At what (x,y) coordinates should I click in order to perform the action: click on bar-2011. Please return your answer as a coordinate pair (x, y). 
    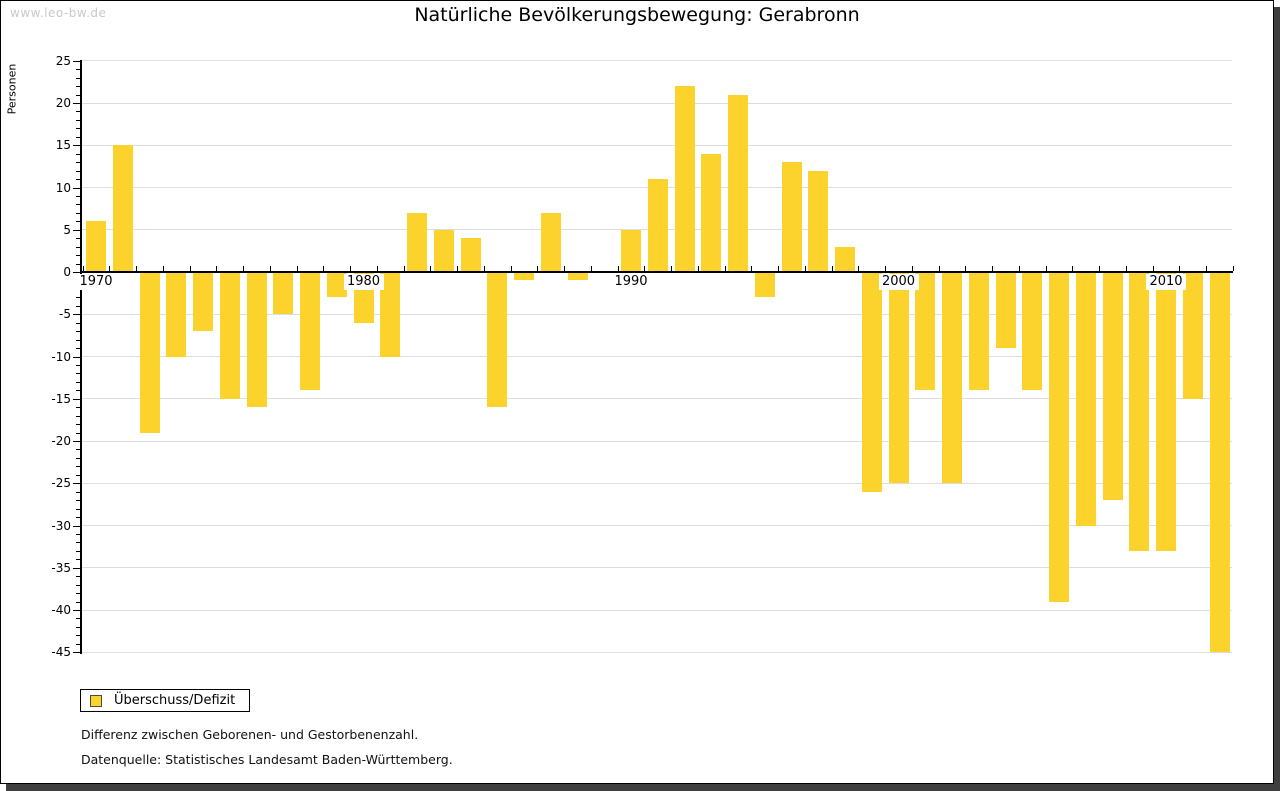
    Looking at the image, I should click on (1192, 335).